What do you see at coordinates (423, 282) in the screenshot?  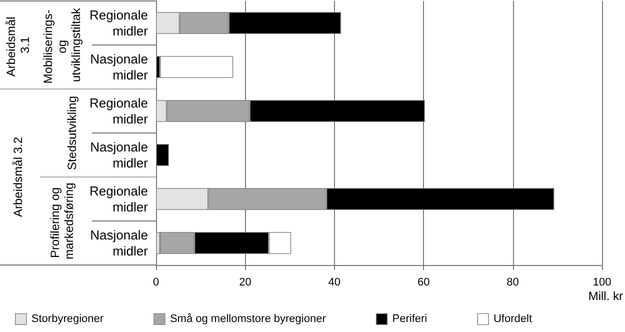 I see `x-tick-label: 60` at bounding box center [423, 282].